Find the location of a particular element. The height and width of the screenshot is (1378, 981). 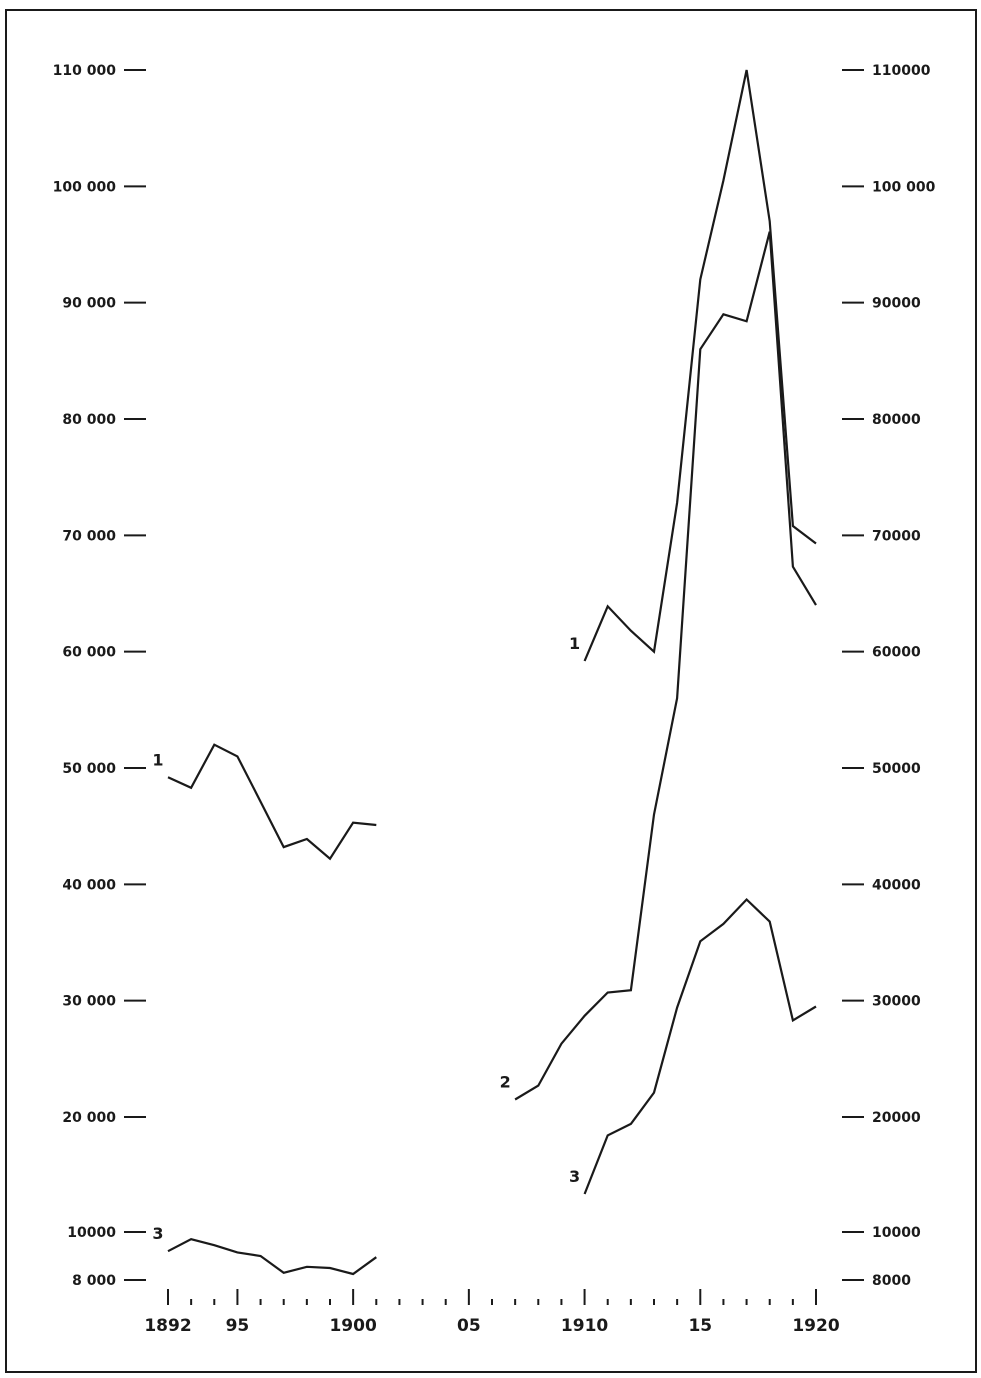

left-y-tick-label: 10000 is located at coordinates (91, 1233).